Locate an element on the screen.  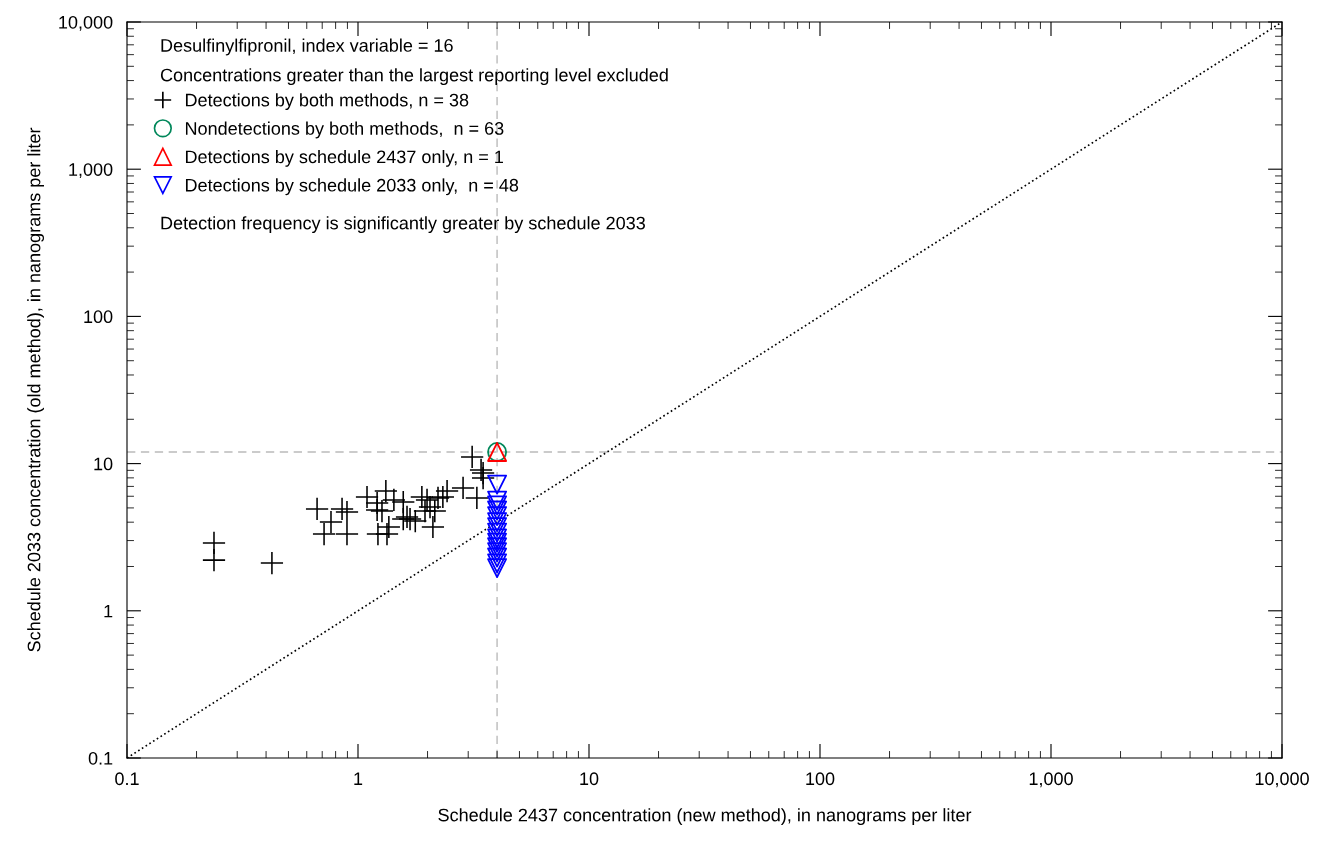
y-tick-label: 100 is located at coordinates (98, 317).